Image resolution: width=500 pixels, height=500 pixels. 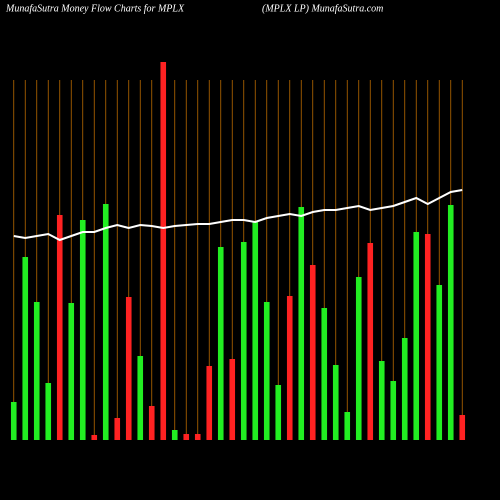 I want to click on chart-subtitle: (MPLX LP) MunafaSutra.com, so click(x=322, y=8).